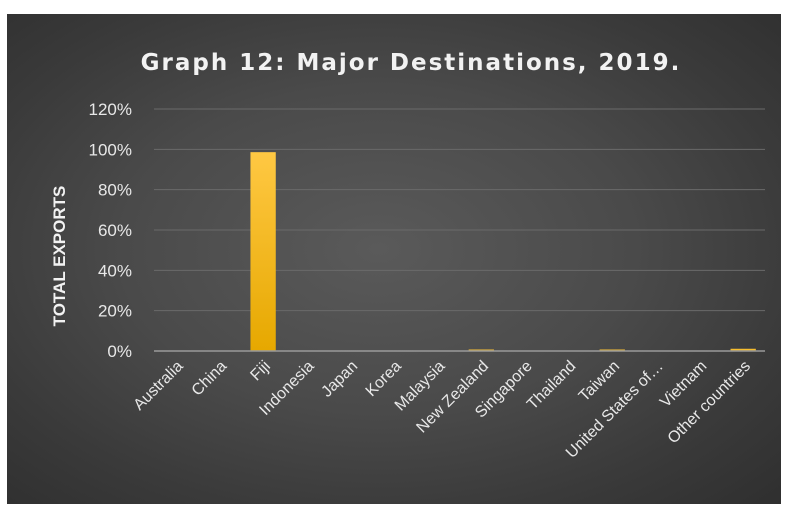 The width and height of the screenshot is (789, 506). Describe the element at coordinates (411, 63) in the screenshot. I see `chart-title: Graph 12: Major Destinations, 2019.` at that location.